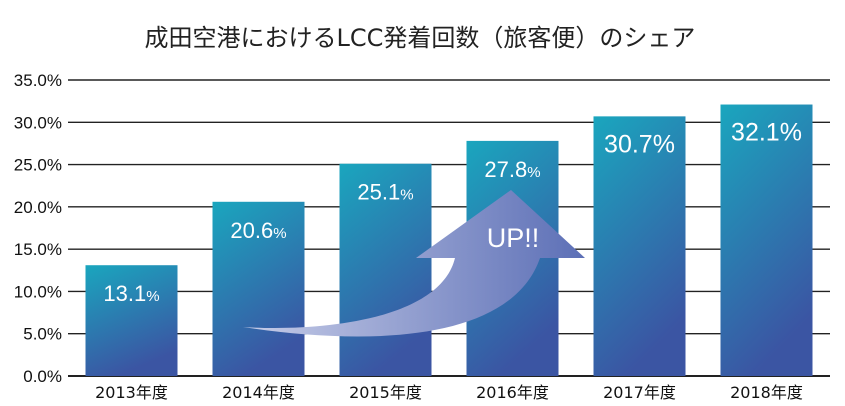 This screenshot has height=406, width=845. Describe the element at coordinates (766, 133) in the screenshot. I see `bar-value-label: 32.1%` at that location.